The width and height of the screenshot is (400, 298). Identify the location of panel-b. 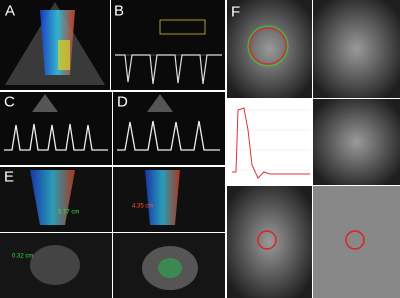
(168, 45).